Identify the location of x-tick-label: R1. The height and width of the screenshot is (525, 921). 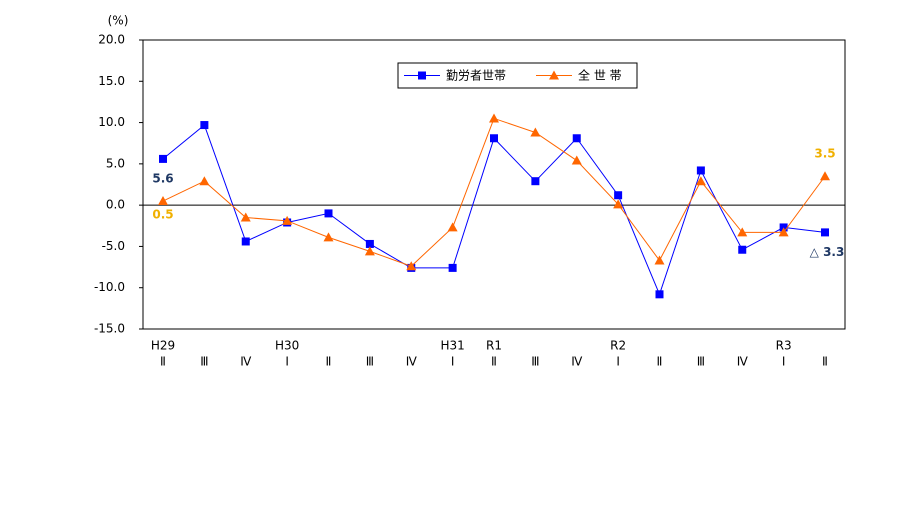
(494, 346).